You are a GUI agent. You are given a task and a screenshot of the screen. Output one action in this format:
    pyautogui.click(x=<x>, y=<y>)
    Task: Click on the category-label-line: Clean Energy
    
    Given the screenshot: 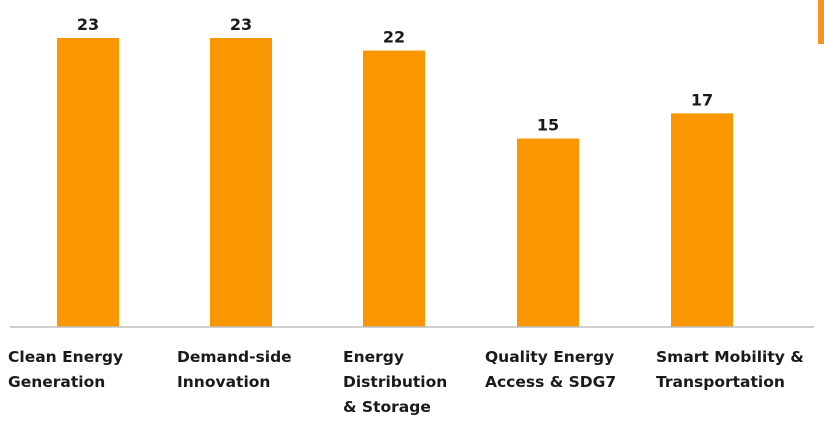 What is the action you would take?
    pyautogui.click(x=65, y=357)
    